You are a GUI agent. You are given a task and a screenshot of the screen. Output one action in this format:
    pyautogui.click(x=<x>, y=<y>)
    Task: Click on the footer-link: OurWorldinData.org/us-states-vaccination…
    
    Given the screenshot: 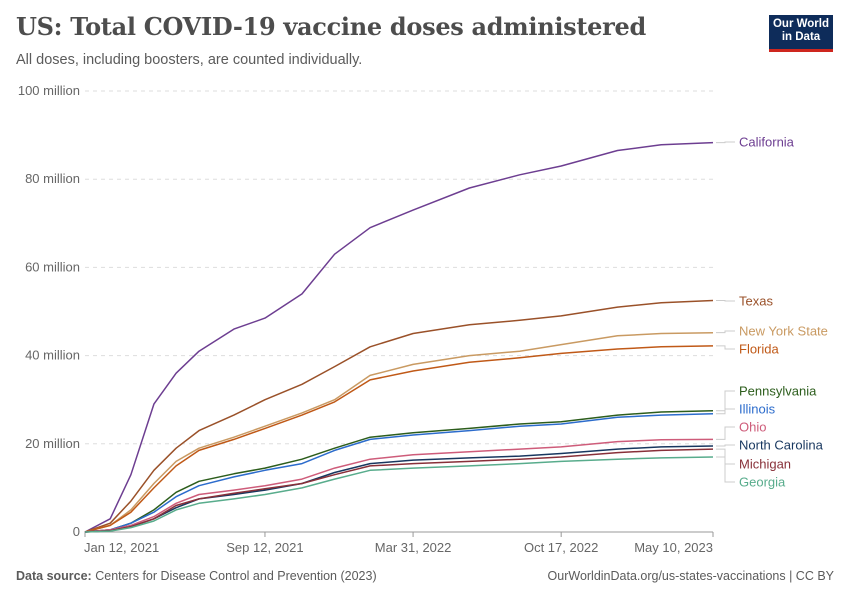 What is the action you would take?
    pyautogui.click(x=690, y=576)
    